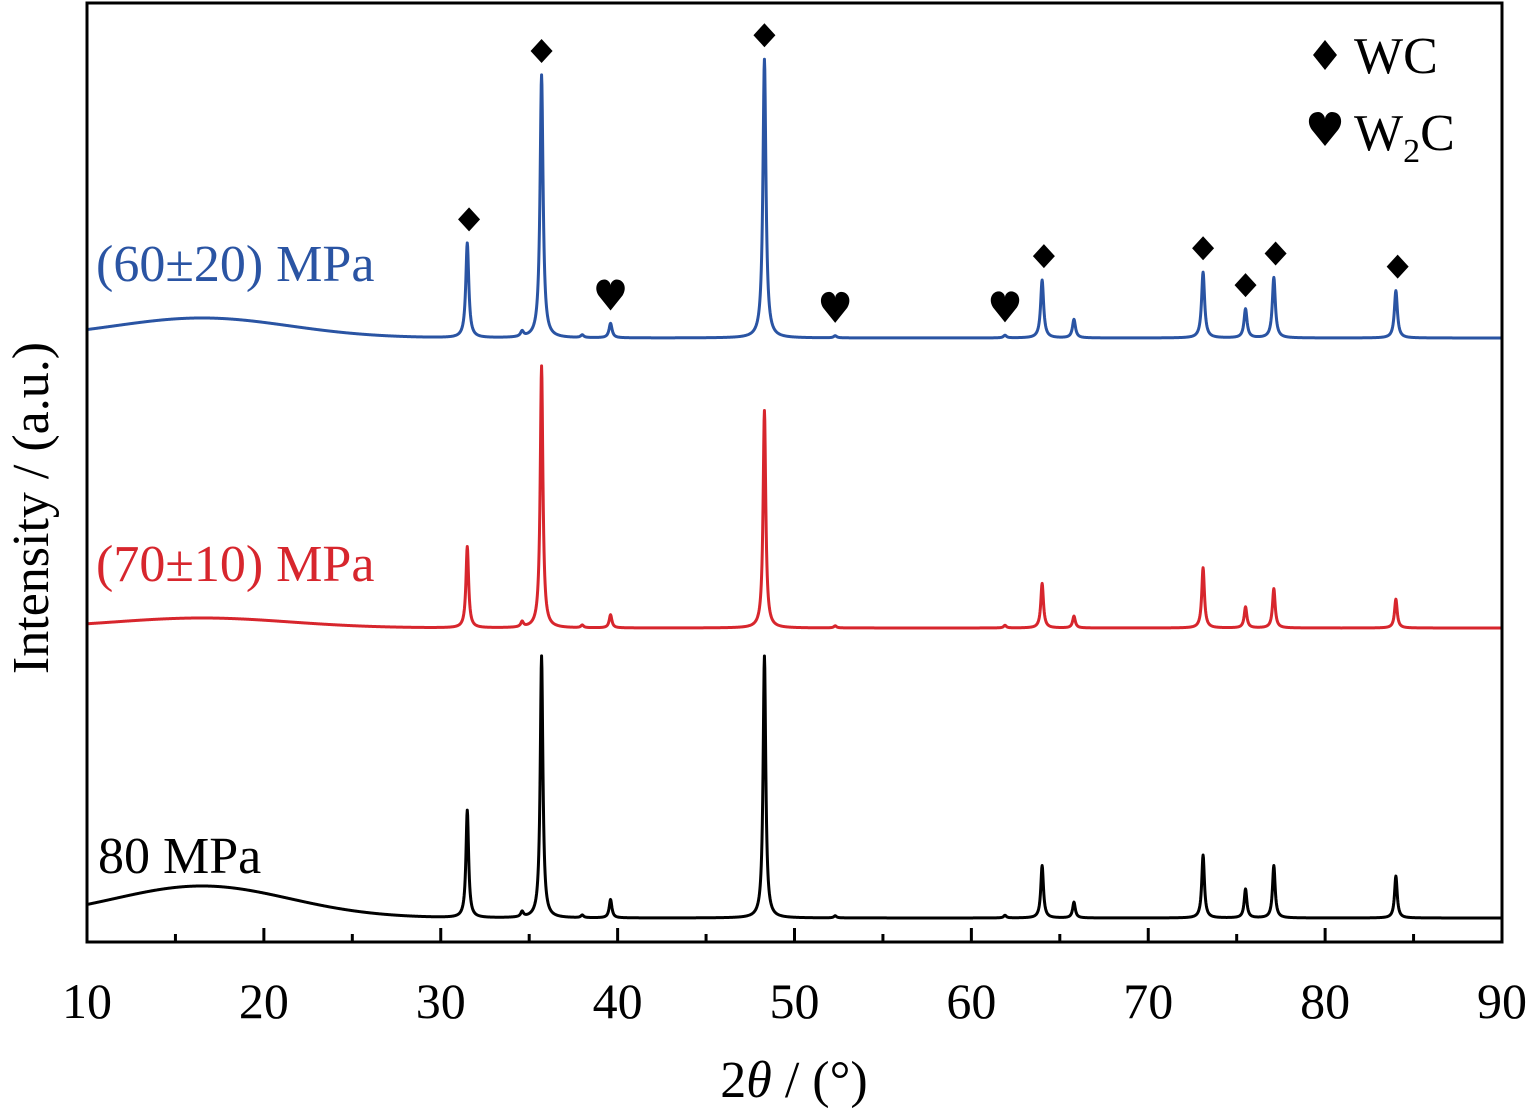  What do you see at coordinates (179, 856) in the screenshot?
I see `series-label-80: 80 MPa` at bounding box center [179, 856].